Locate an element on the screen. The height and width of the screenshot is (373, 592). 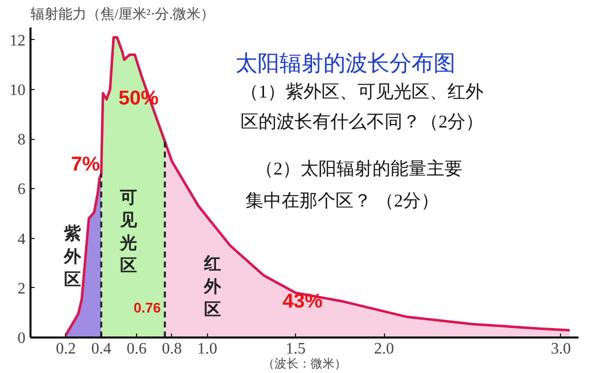
x-tick-label: 2.0 is located at coordinates (384, 349).